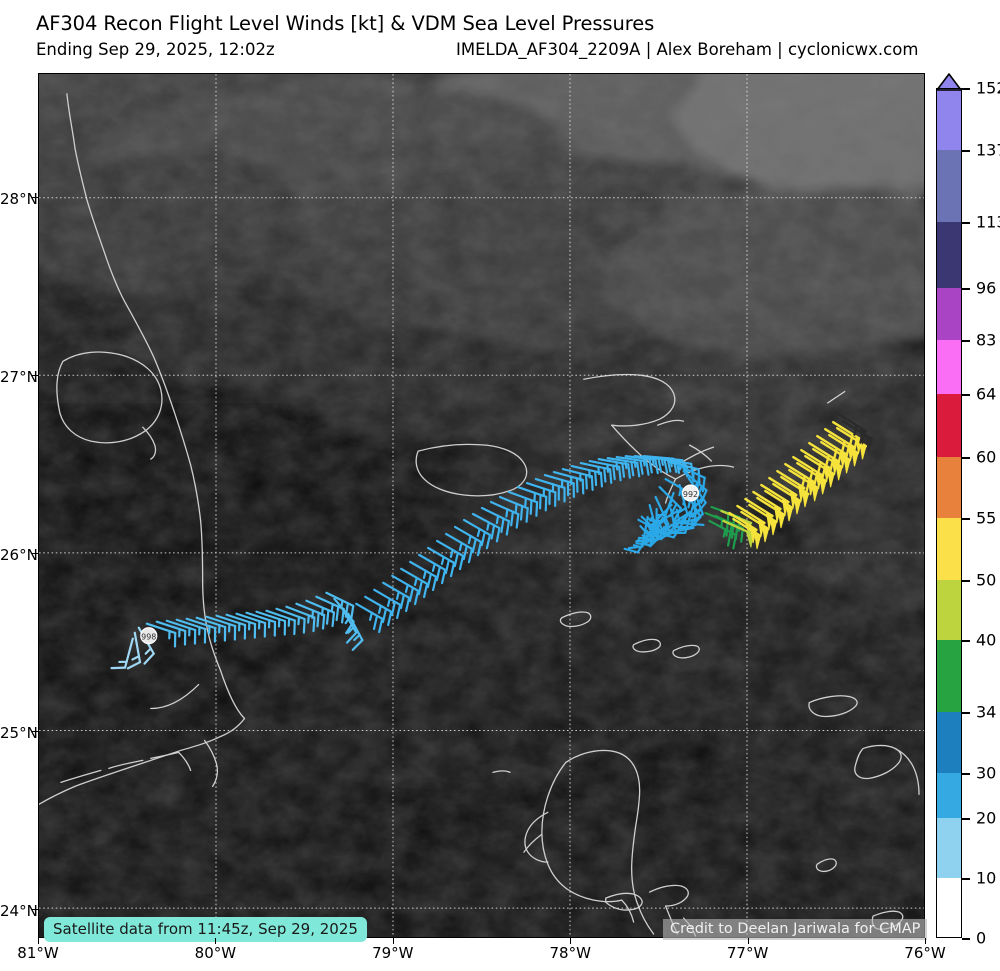  What do you see at coordinates (19, 199) in the screenshot?
I see `y-tick-label: 28°N` at bounding box center [19, 199].